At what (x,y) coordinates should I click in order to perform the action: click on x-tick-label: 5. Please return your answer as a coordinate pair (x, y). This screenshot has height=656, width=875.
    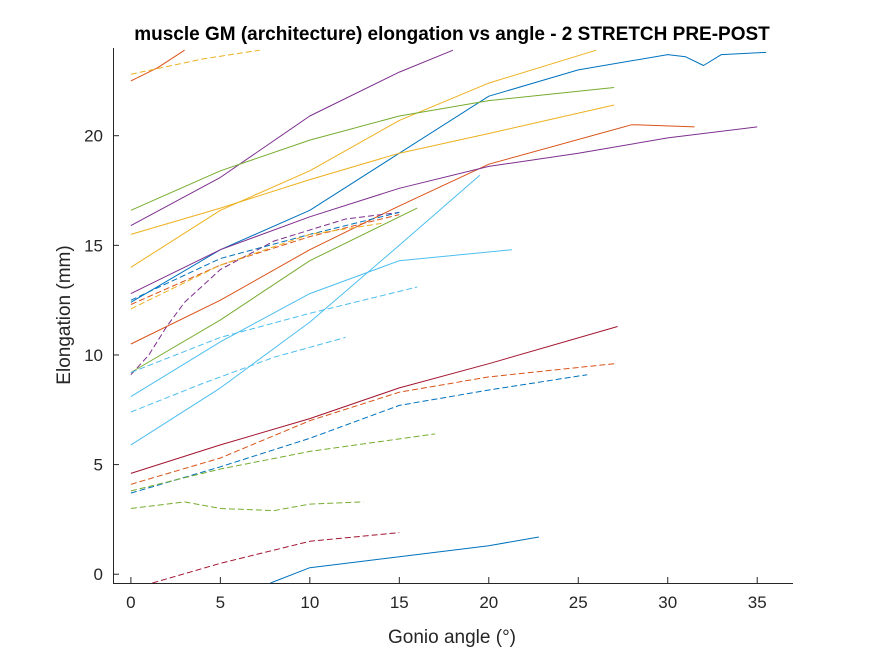
    Looking at the image, I should click on (220, 602).